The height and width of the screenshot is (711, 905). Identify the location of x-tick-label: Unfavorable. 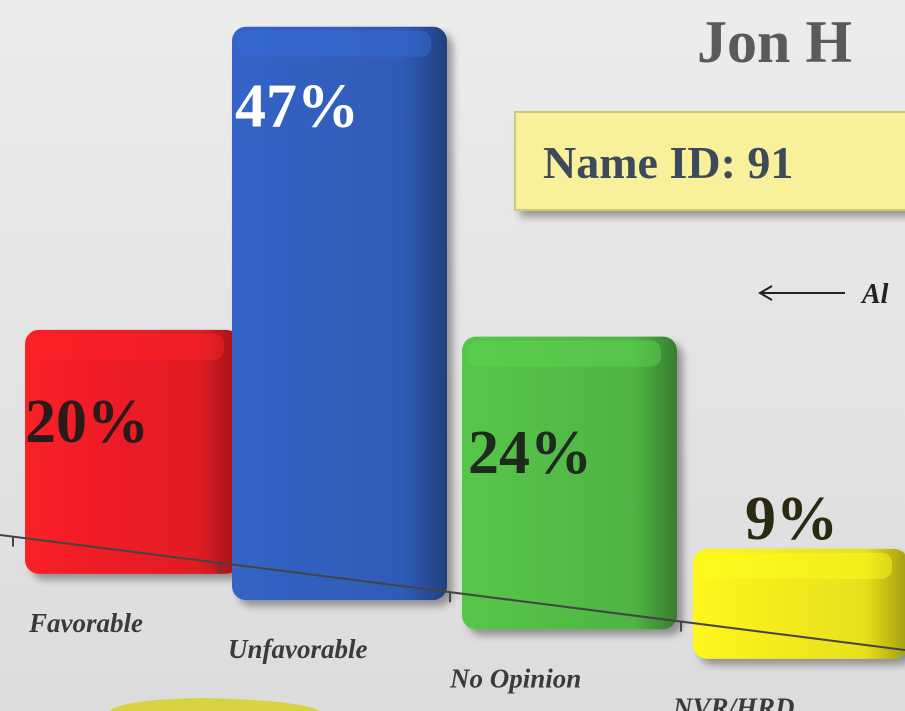
(297, 649).